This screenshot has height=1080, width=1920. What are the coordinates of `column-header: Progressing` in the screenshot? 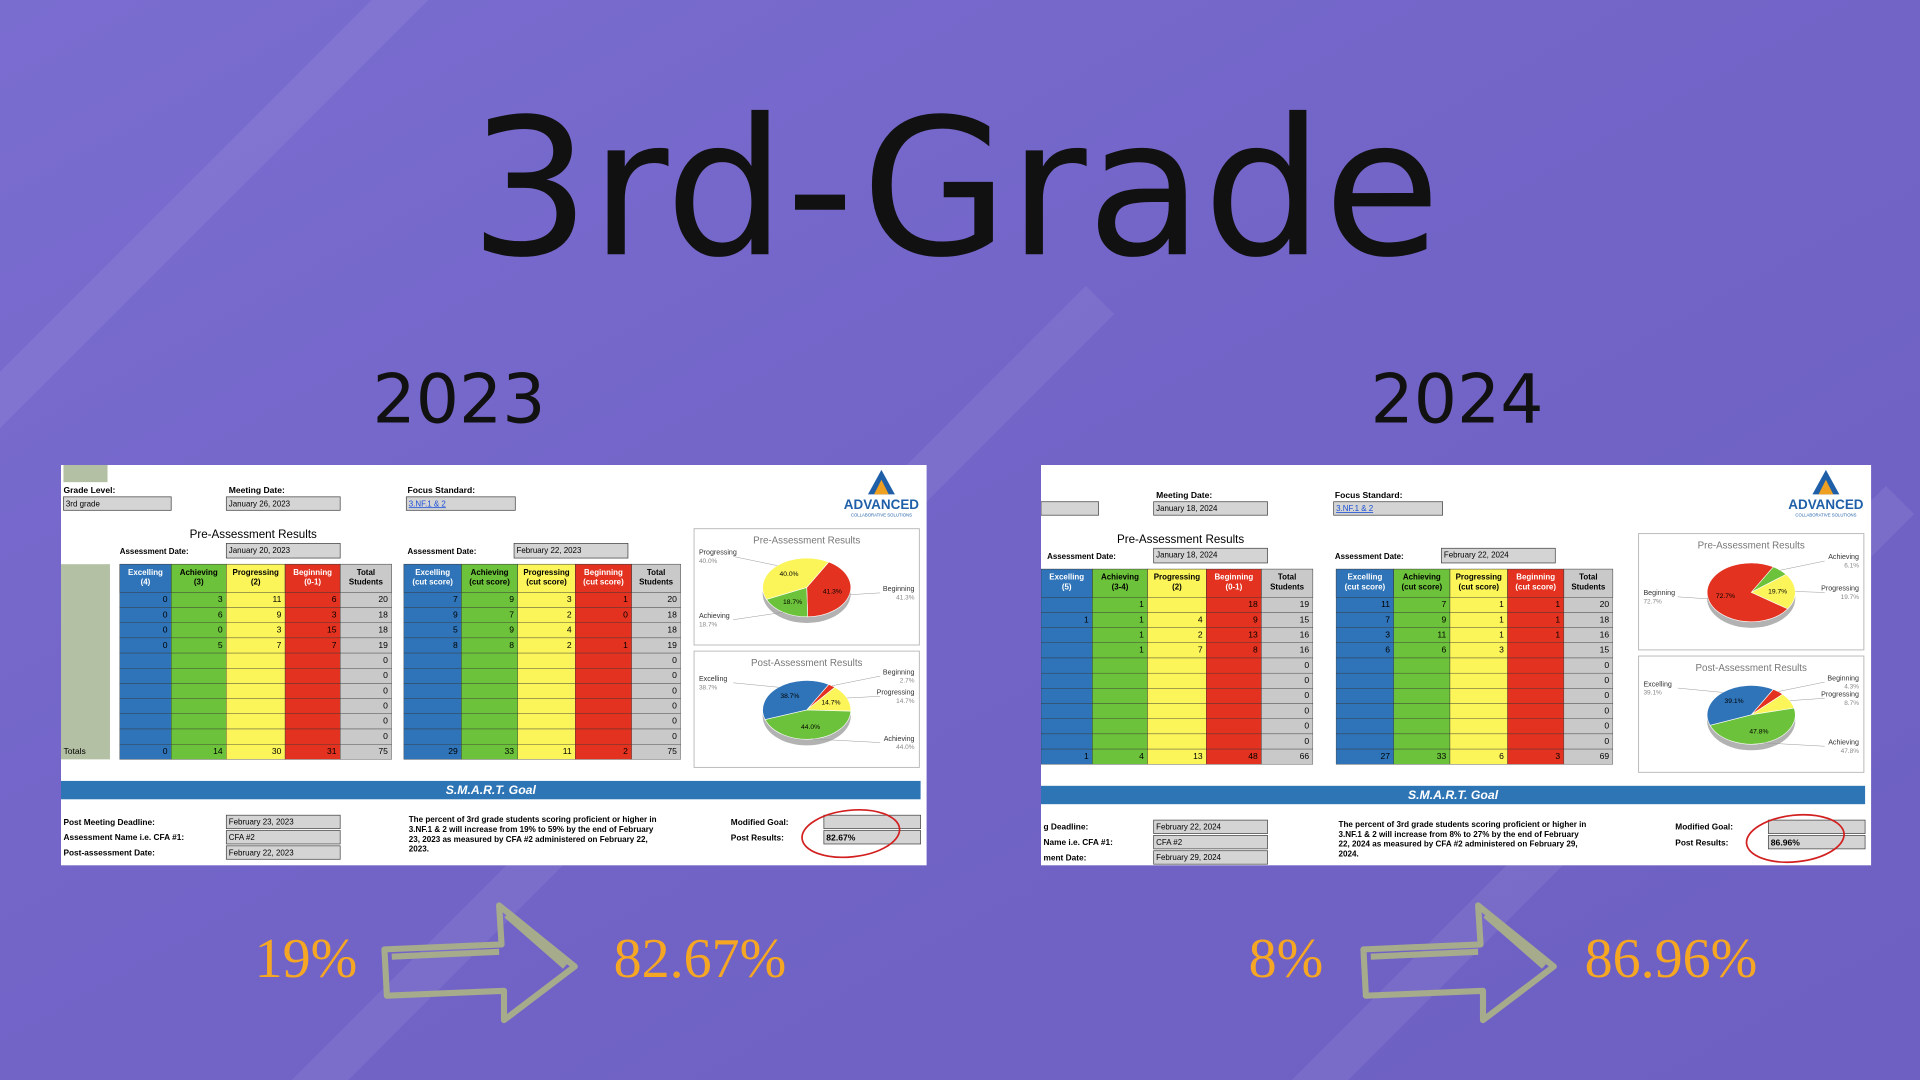 It's located at (256, 572).